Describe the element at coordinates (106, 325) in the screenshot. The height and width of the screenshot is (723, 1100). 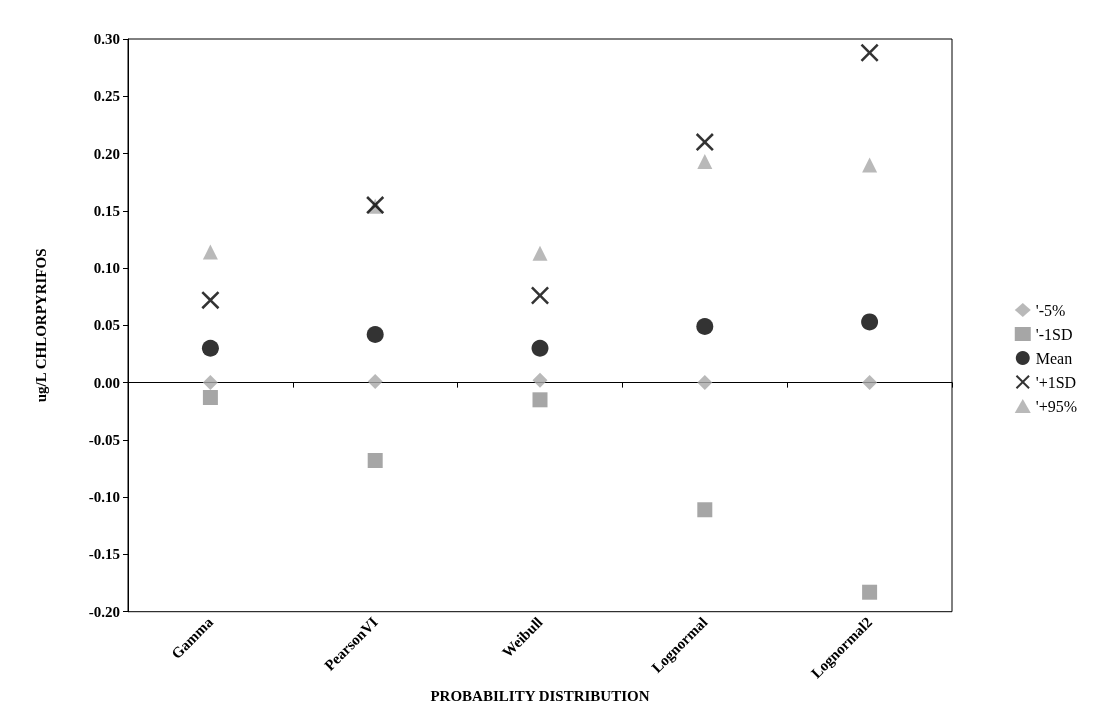
I see `y-tick-label: 0.05` at that location.